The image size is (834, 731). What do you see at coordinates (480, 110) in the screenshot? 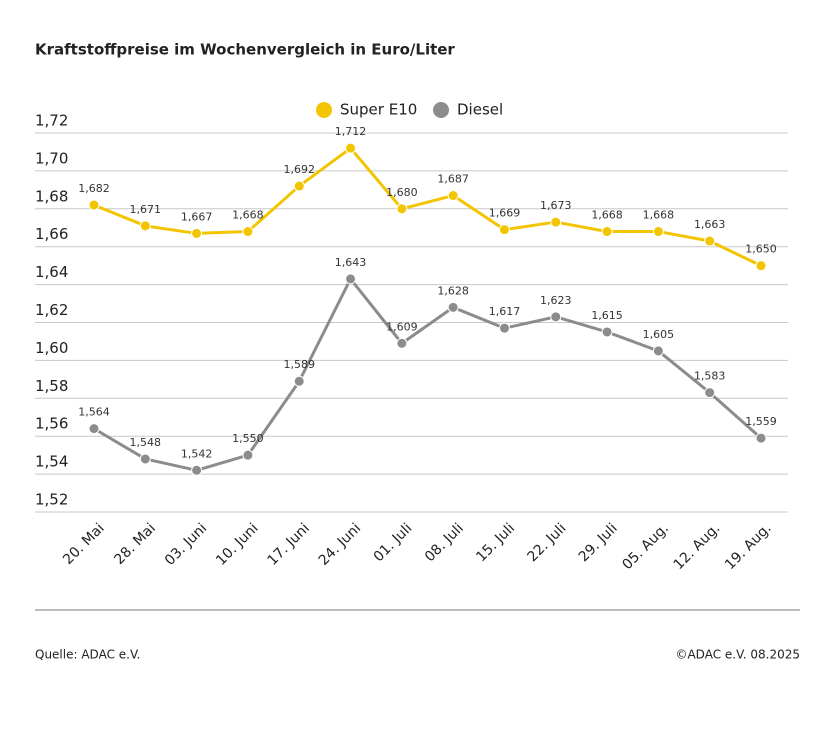
I see `legend-label: Diesel` at bounding box center [480, 110].